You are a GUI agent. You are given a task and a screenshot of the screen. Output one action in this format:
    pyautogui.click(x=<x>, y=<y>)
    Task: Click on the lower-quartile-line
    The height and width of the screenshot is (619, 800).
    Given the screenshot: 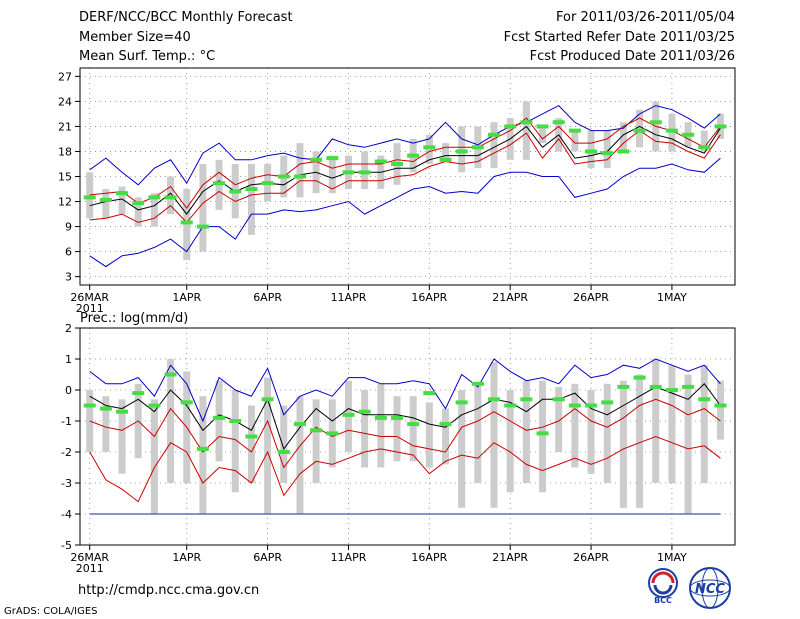 What is the action you would take?
    pyautogui.click(x=405, y=176)
    